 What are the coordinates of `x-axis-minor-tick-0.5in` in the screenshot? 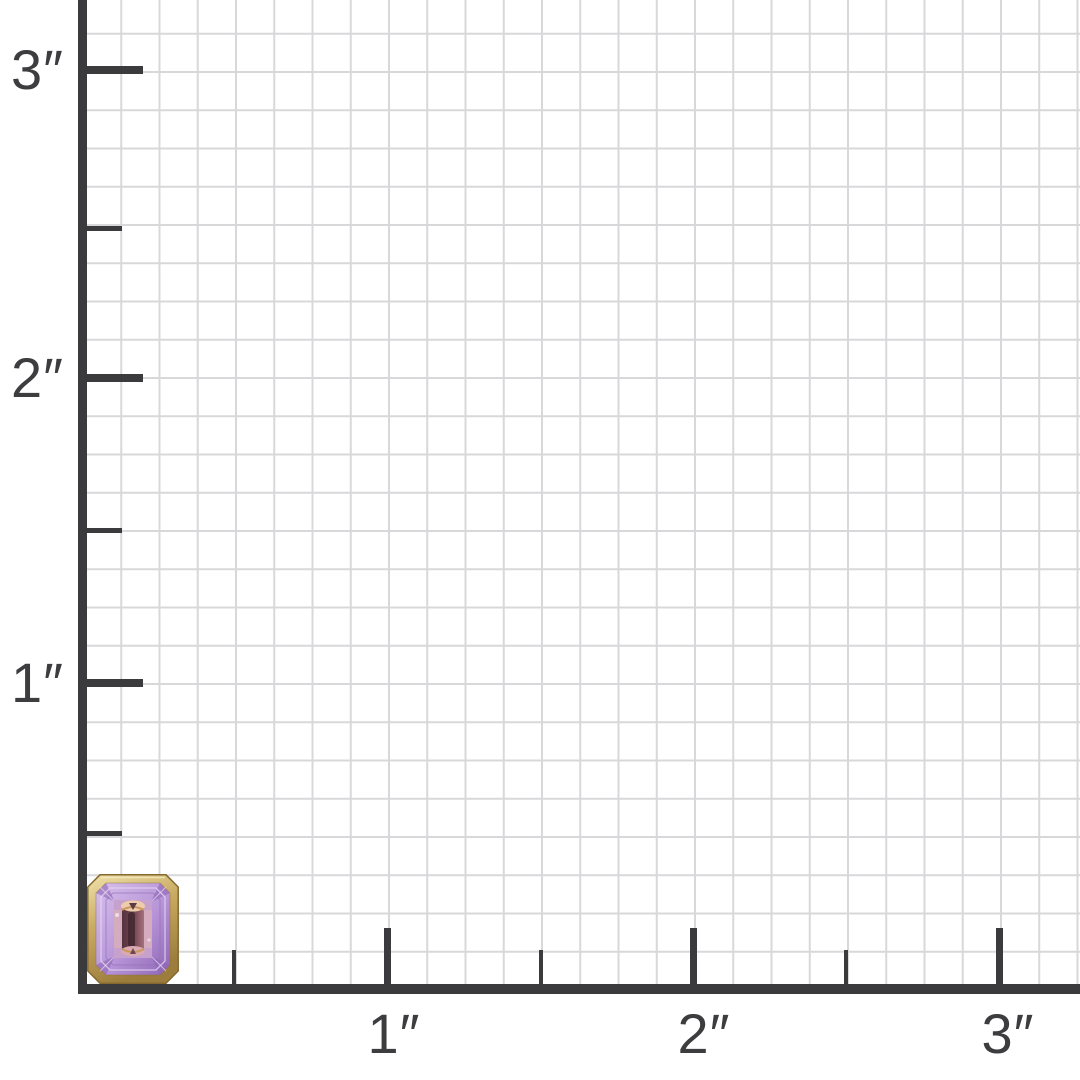 It's located at (234, 967).